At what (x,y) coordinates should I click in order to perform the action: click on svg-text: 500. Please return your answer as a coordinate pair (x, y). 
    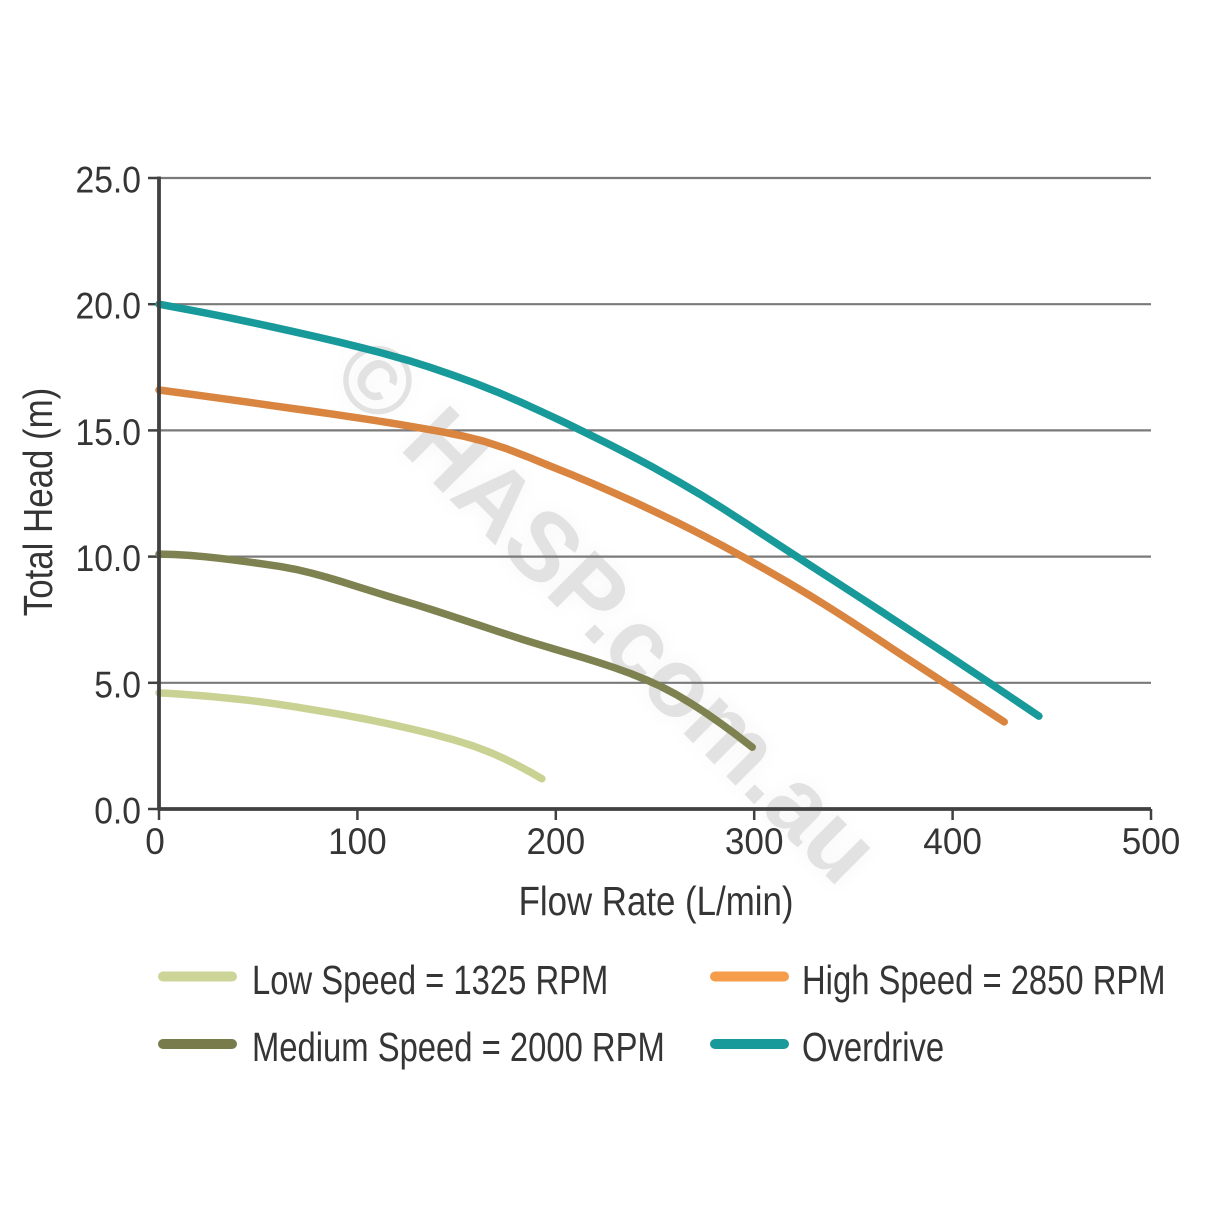
    Looking at the image, I should click on (1151, 841).